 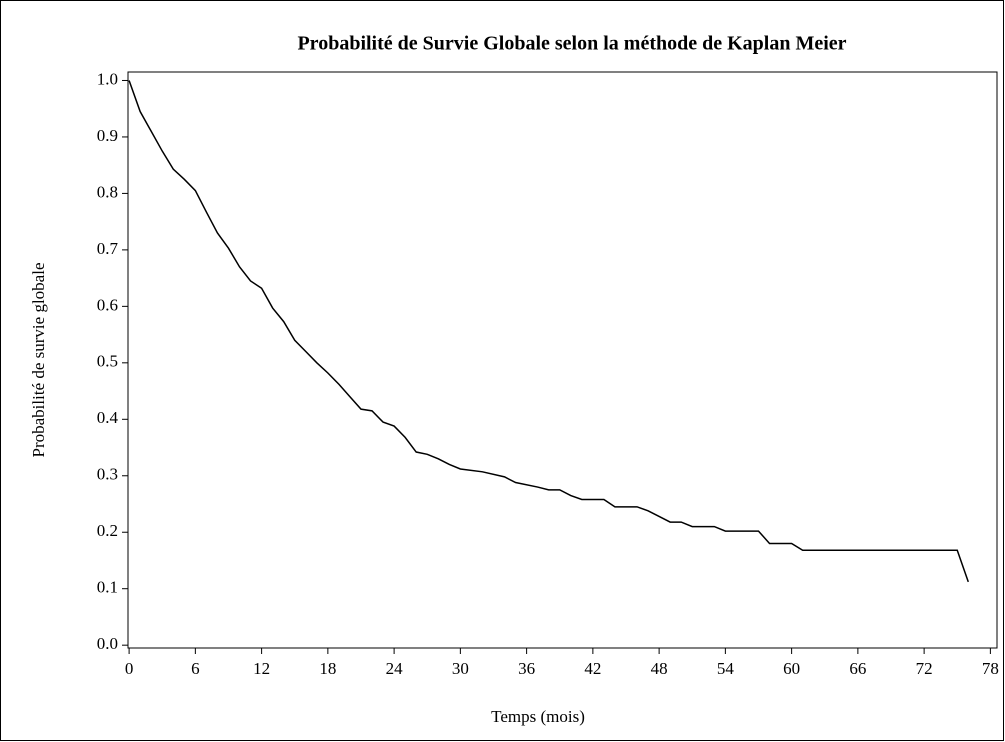 What do you see at coordinates (526, 668) in the screenshot?
I see `x-tick-label: 36` at bounding box center [526, 668].